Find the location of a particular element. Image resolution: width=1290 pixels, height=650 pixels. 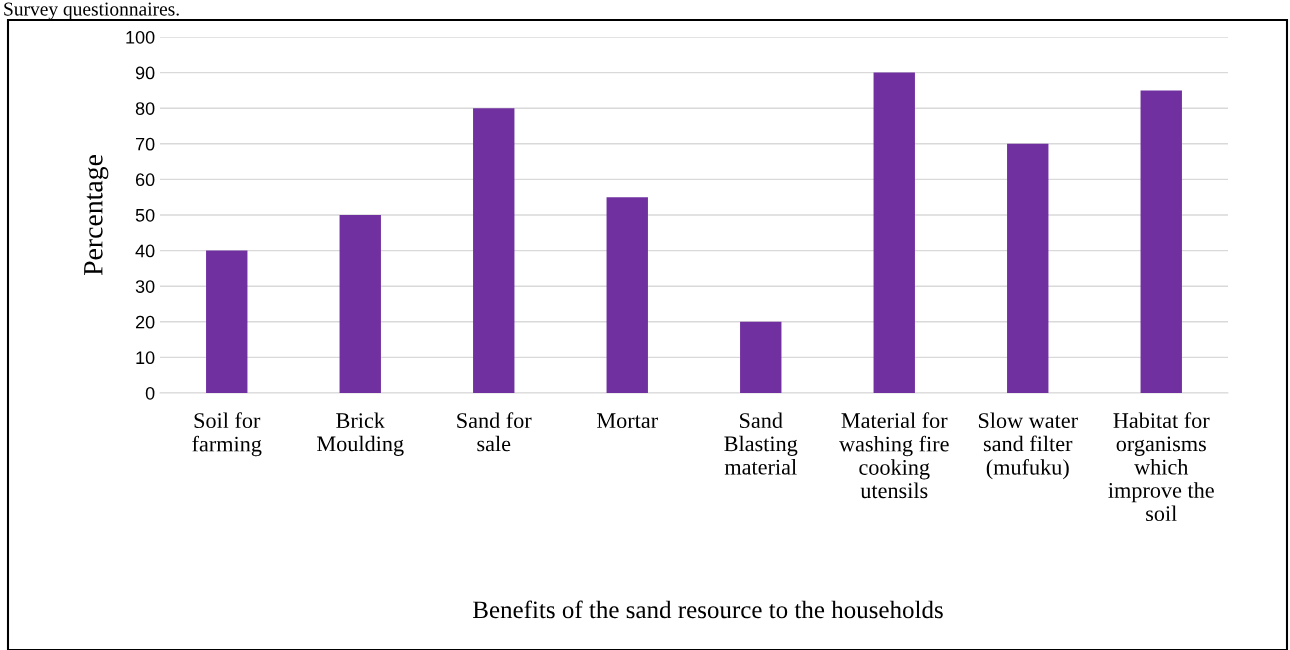

y-tick-label: 0 is located at coordinates (150, 393).